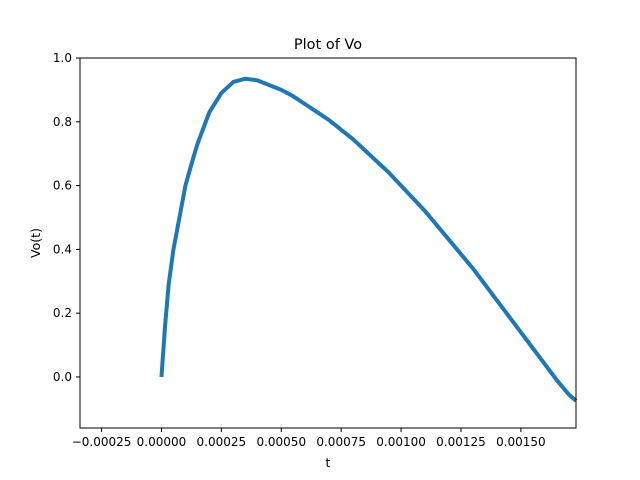  Describe the element at coordinates (62, 122) in the screenshot. I see `y-tick-label: 0.8` at that location.